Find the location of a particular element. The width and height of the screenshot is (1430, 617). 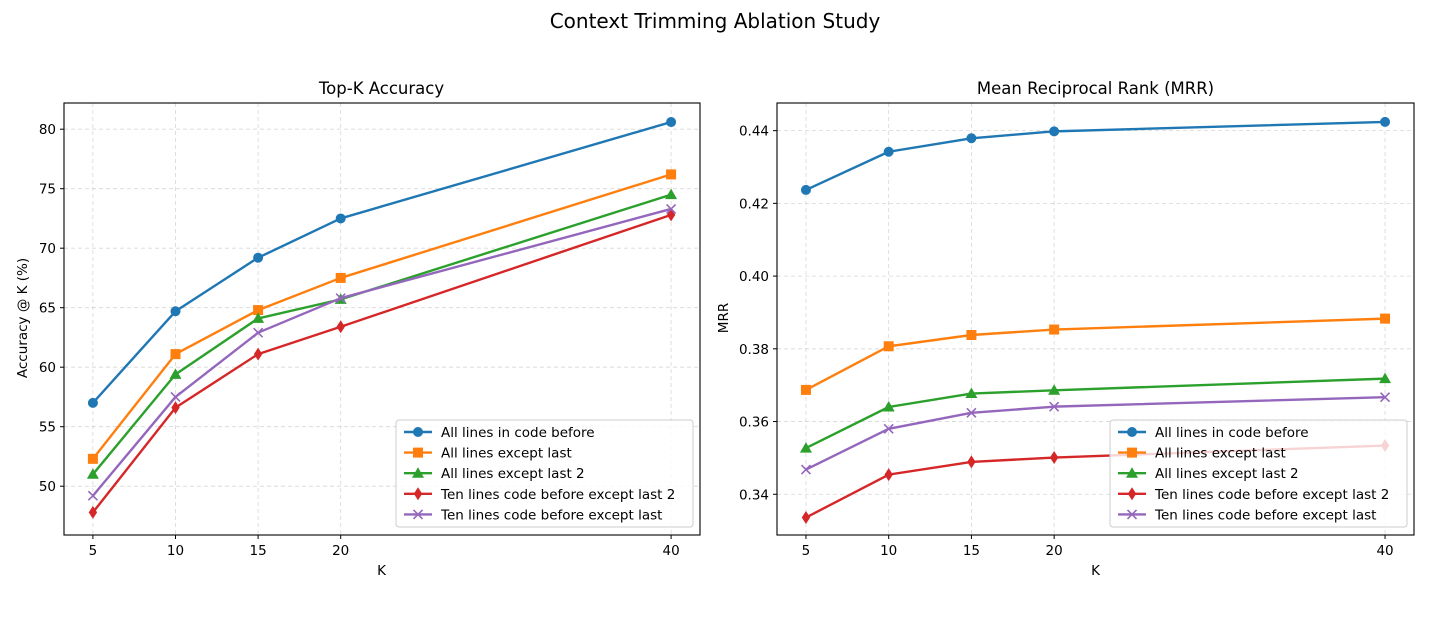

mrr-legend-label: All lines in code before is located at coordinates (1232, 433).